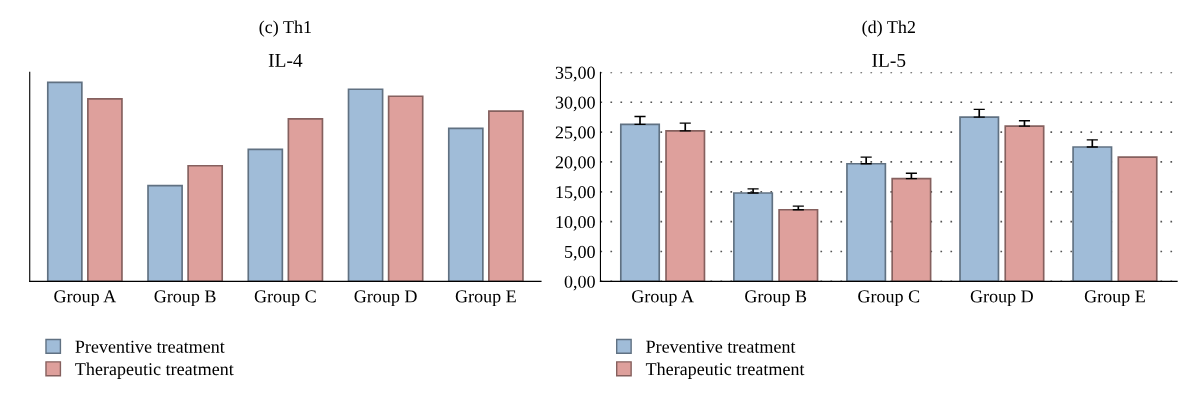 This screenshot has width=1189, height=402. Describe the element at coordinates (575, 163) in the screenshot. I see `y-tick-label: 20,00` at that location.